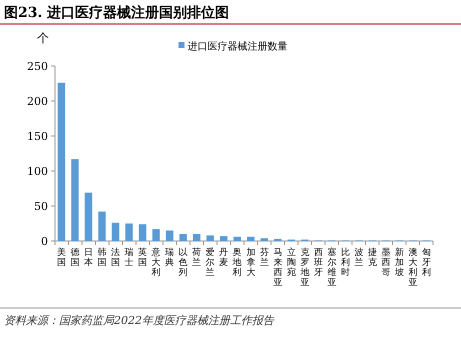 The height and width of the screenshot is (345, 461). I want to click on y-tick-label: 100, so click(37, 171).